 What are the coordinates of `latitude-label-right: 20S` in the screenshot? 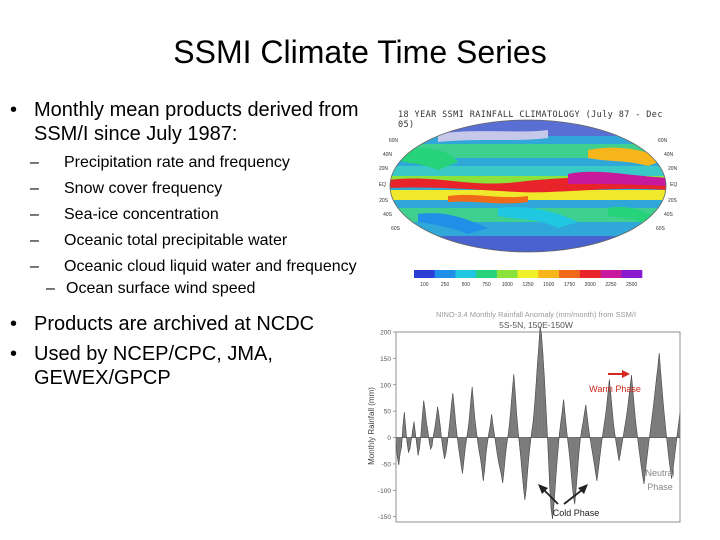 It's located at (673, 201).